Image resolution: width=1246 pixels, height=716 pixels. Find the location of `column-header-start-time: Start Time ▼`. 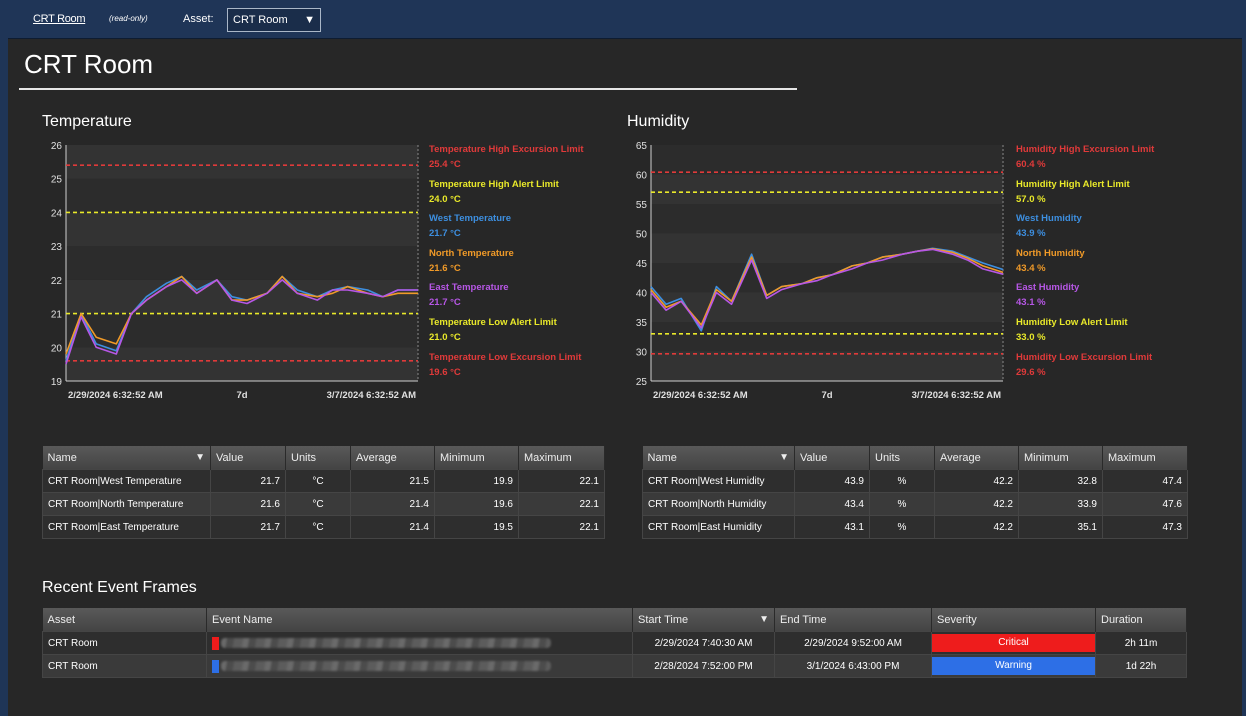

column-header-start-time: Start Time ▼ is located at coordinates (703, 620).